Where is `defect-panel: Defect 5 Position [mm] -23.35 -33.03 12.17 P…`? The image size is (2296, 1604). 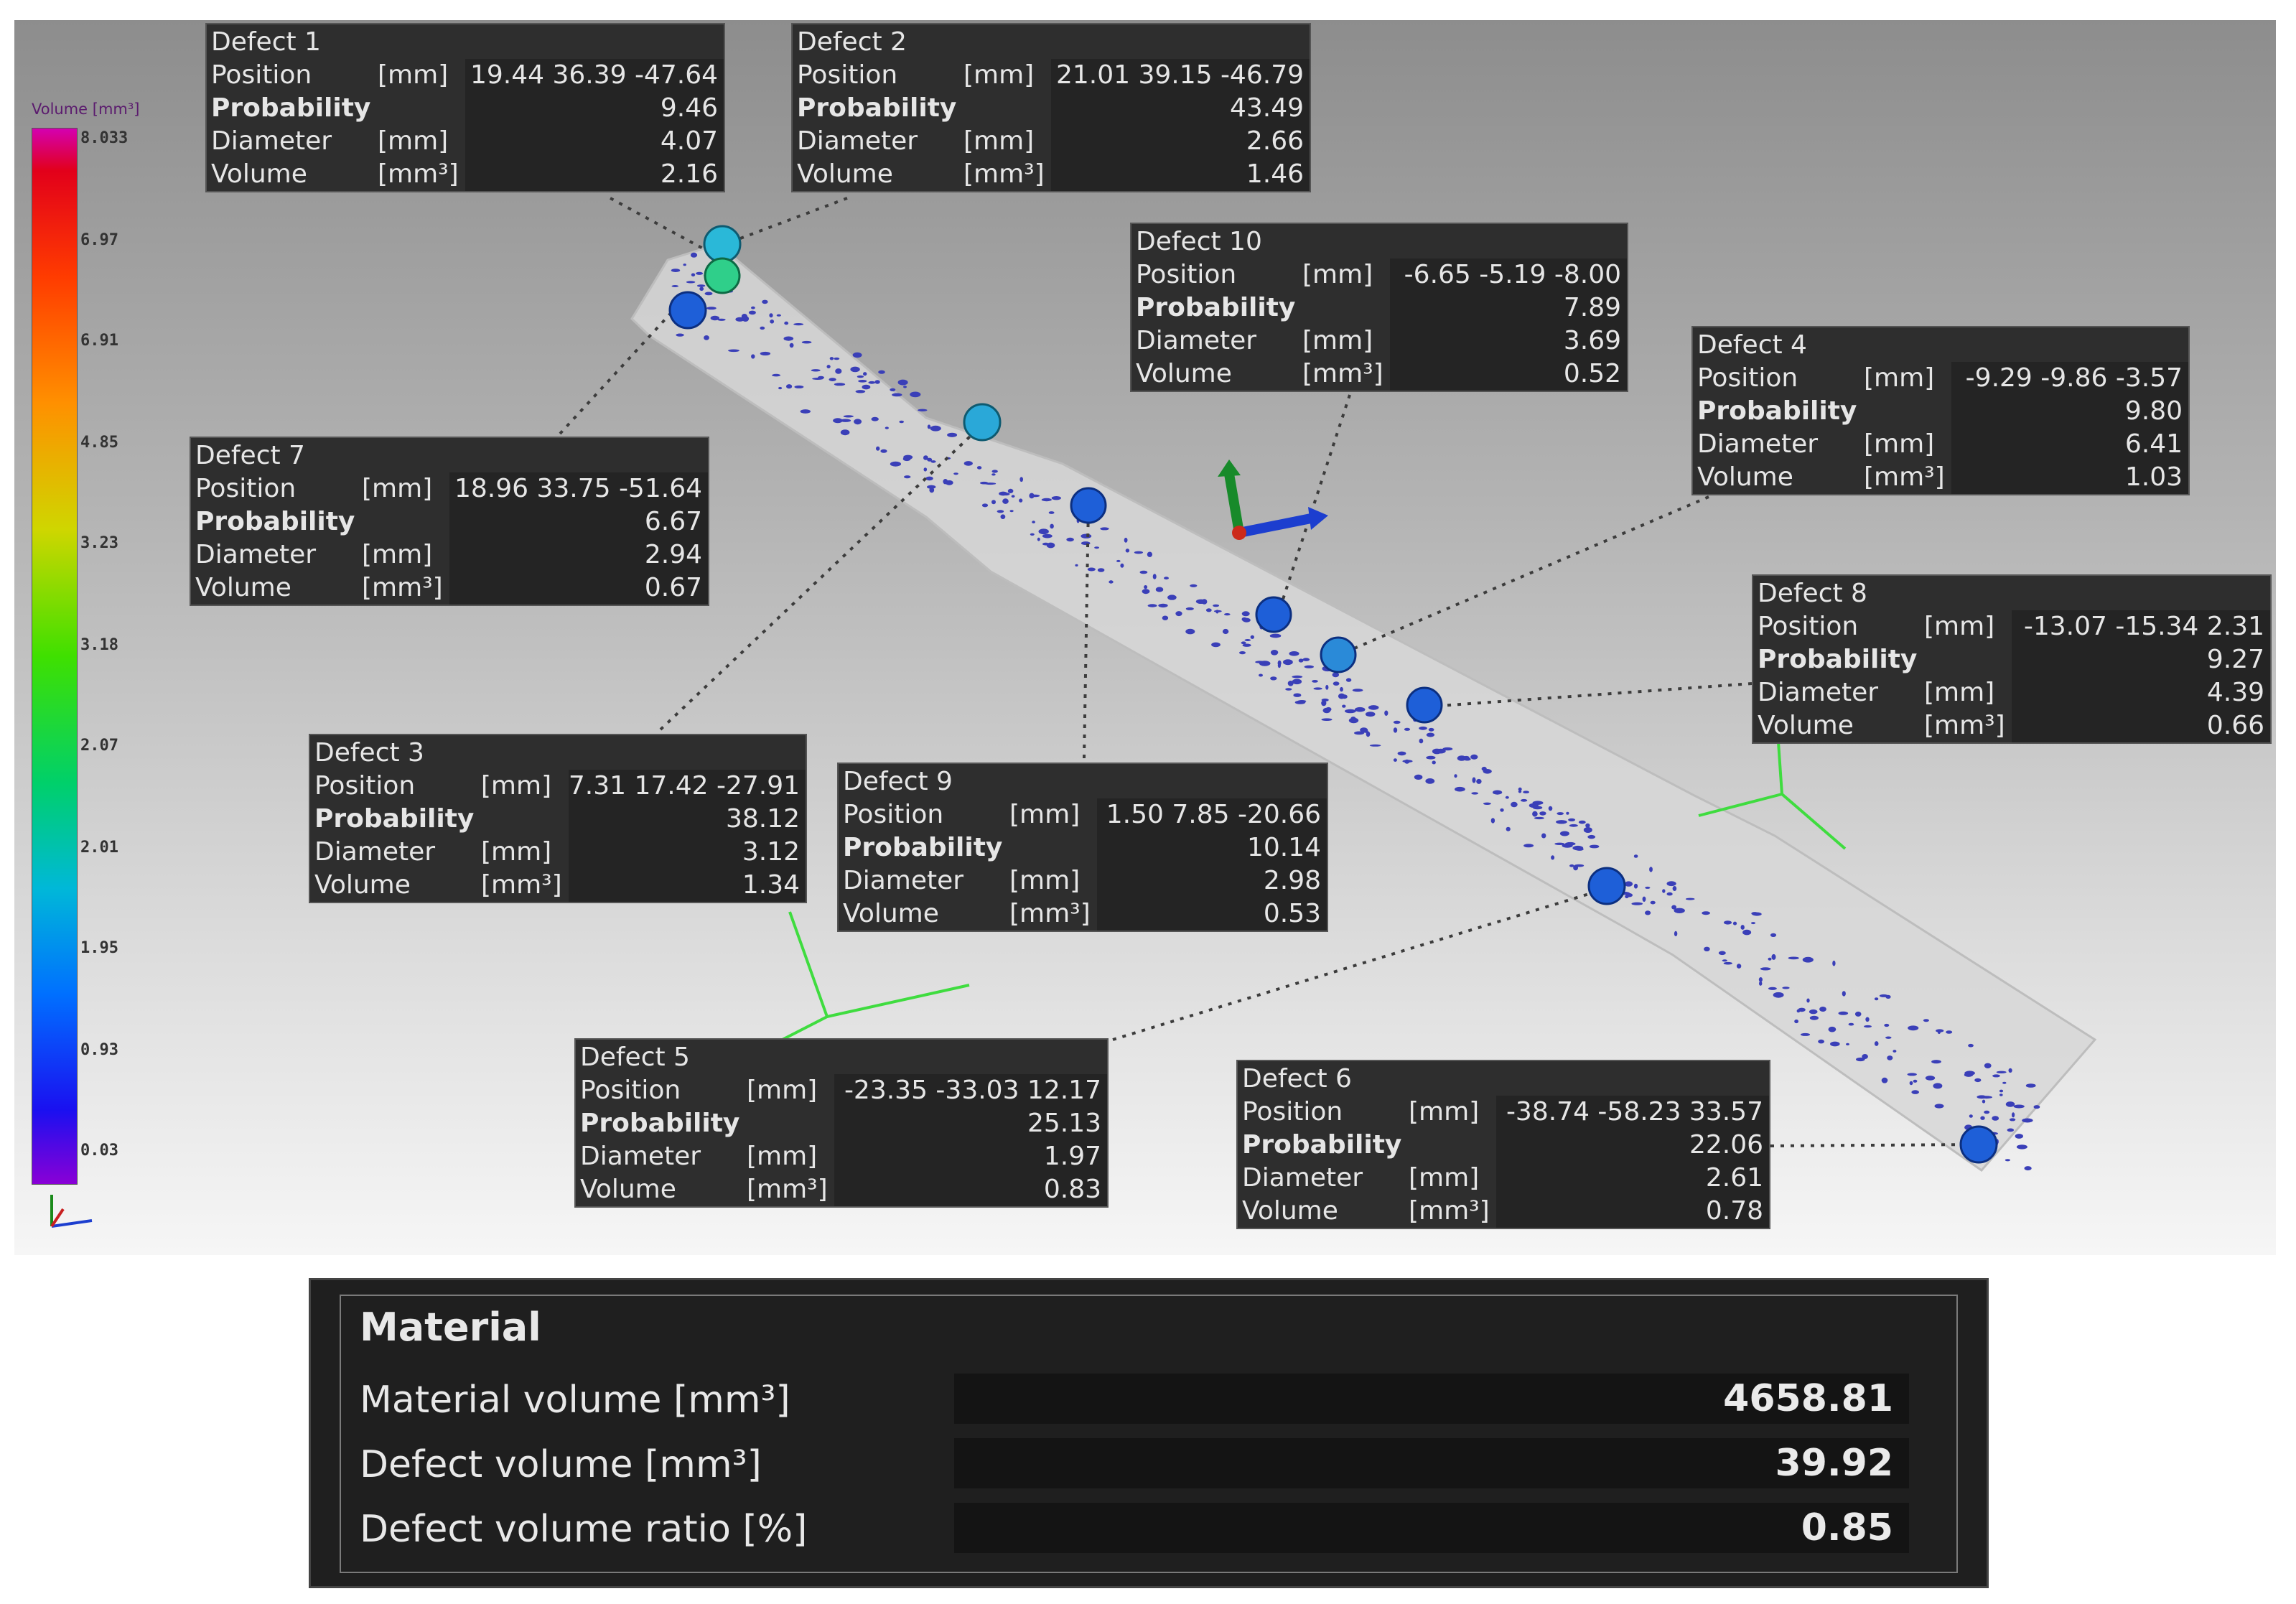 defect-panel: Defect 5 Position [mm] -23.35 -33.03 12.17 P… is located at coordinates (841, 1123).